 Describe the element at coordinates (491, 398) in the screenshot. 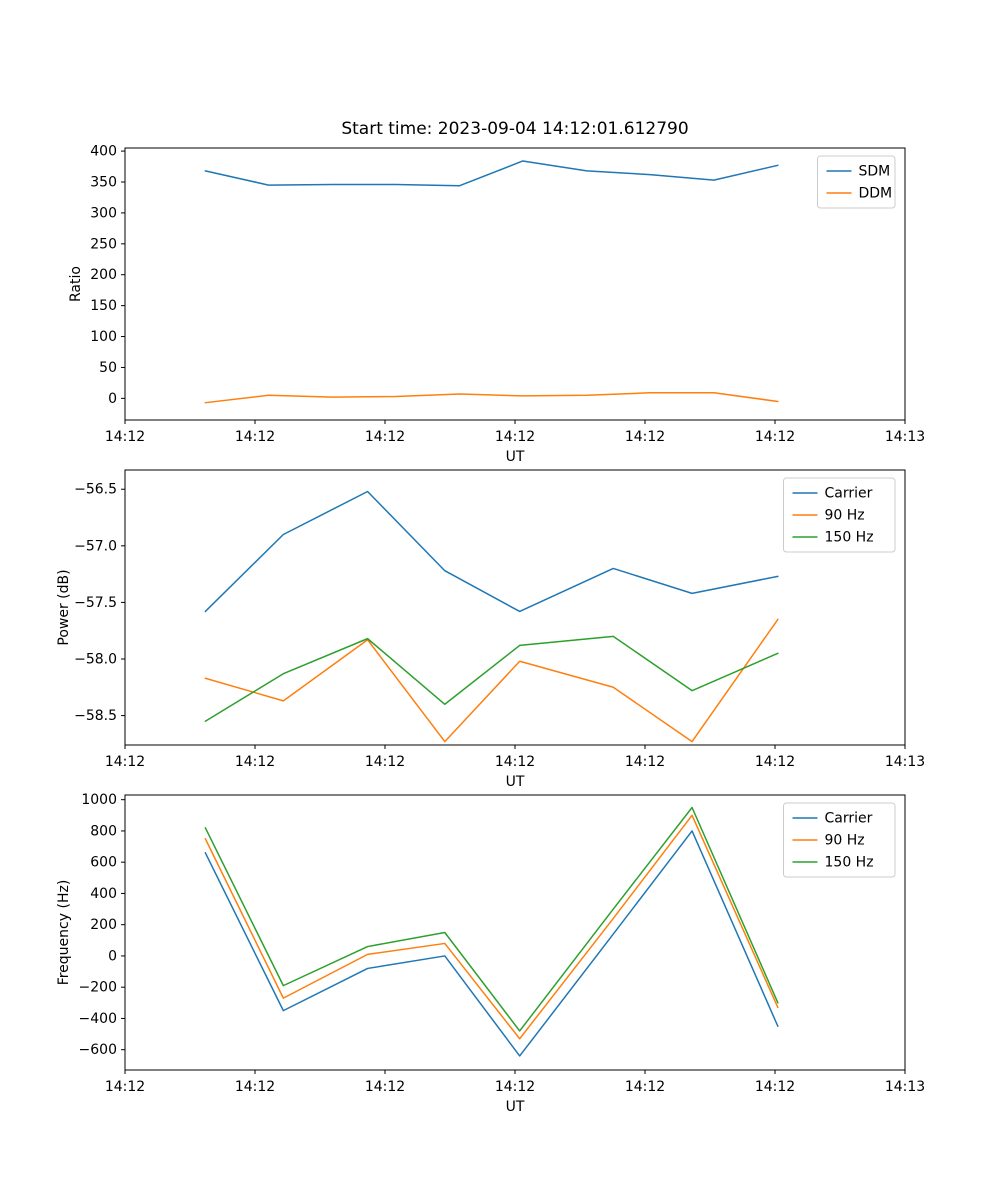

I see `series-line-ddm` at that location.